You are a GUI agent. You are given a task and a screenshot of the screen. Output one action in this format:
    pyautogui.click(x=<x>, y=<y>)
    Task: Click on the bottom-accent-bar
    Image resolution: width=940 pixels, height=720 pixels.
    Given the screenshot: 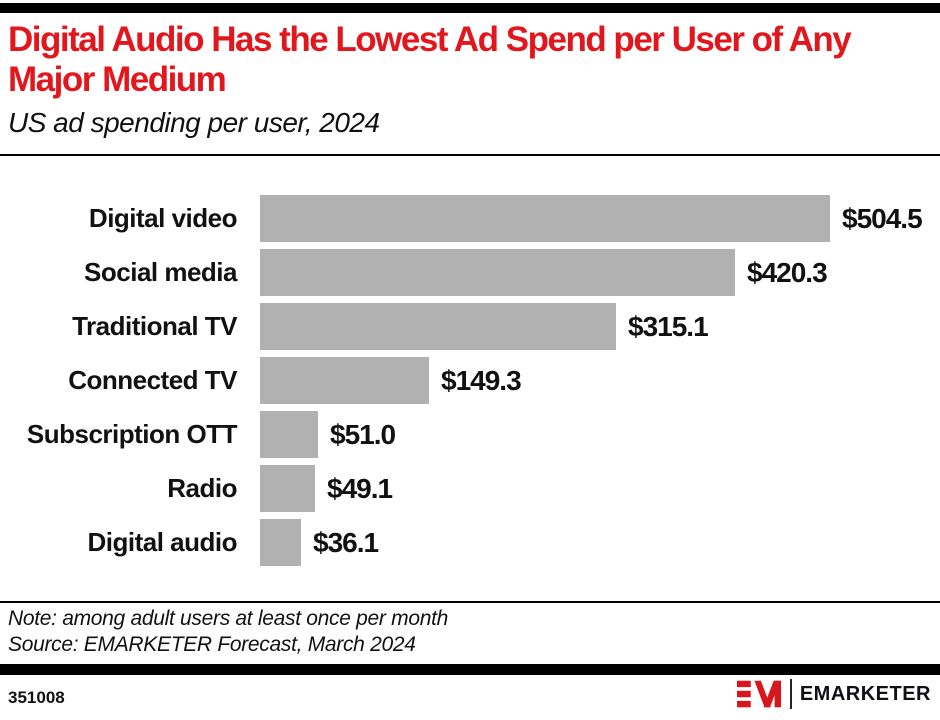 What is the action you would take?
    pyautogui.click(x=470, y=669)
    